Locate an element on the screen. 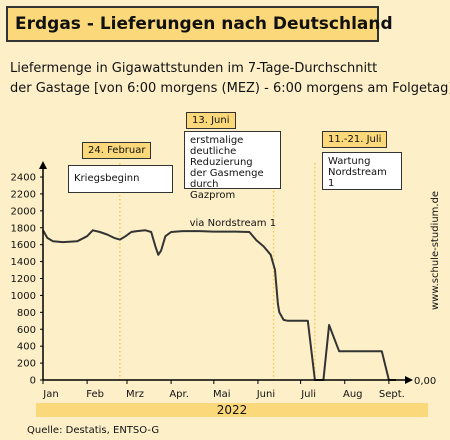 The width and height of the screenshot is (450, 440). x-tick-label: Mrz is located at coordinates (135, 394).